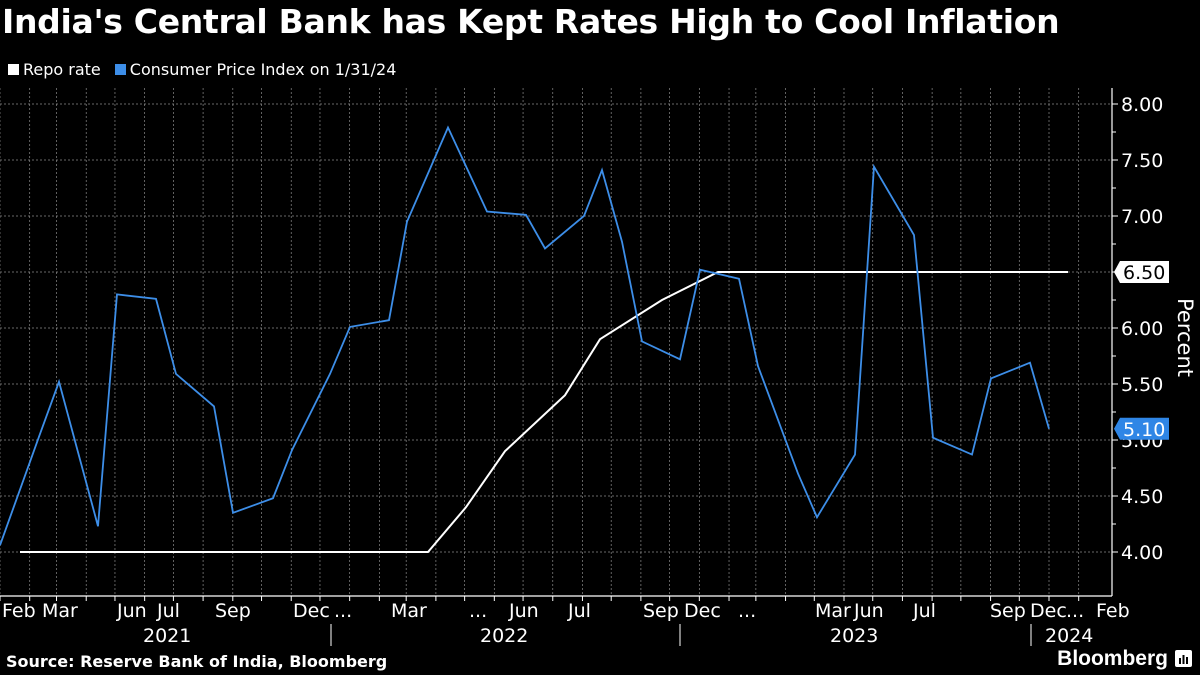 This screenshot has width=1200, height=675. Describe the element at coordinates (1142, 217) in the screenshot. I see `y-tick-label: 7.00` at that location.